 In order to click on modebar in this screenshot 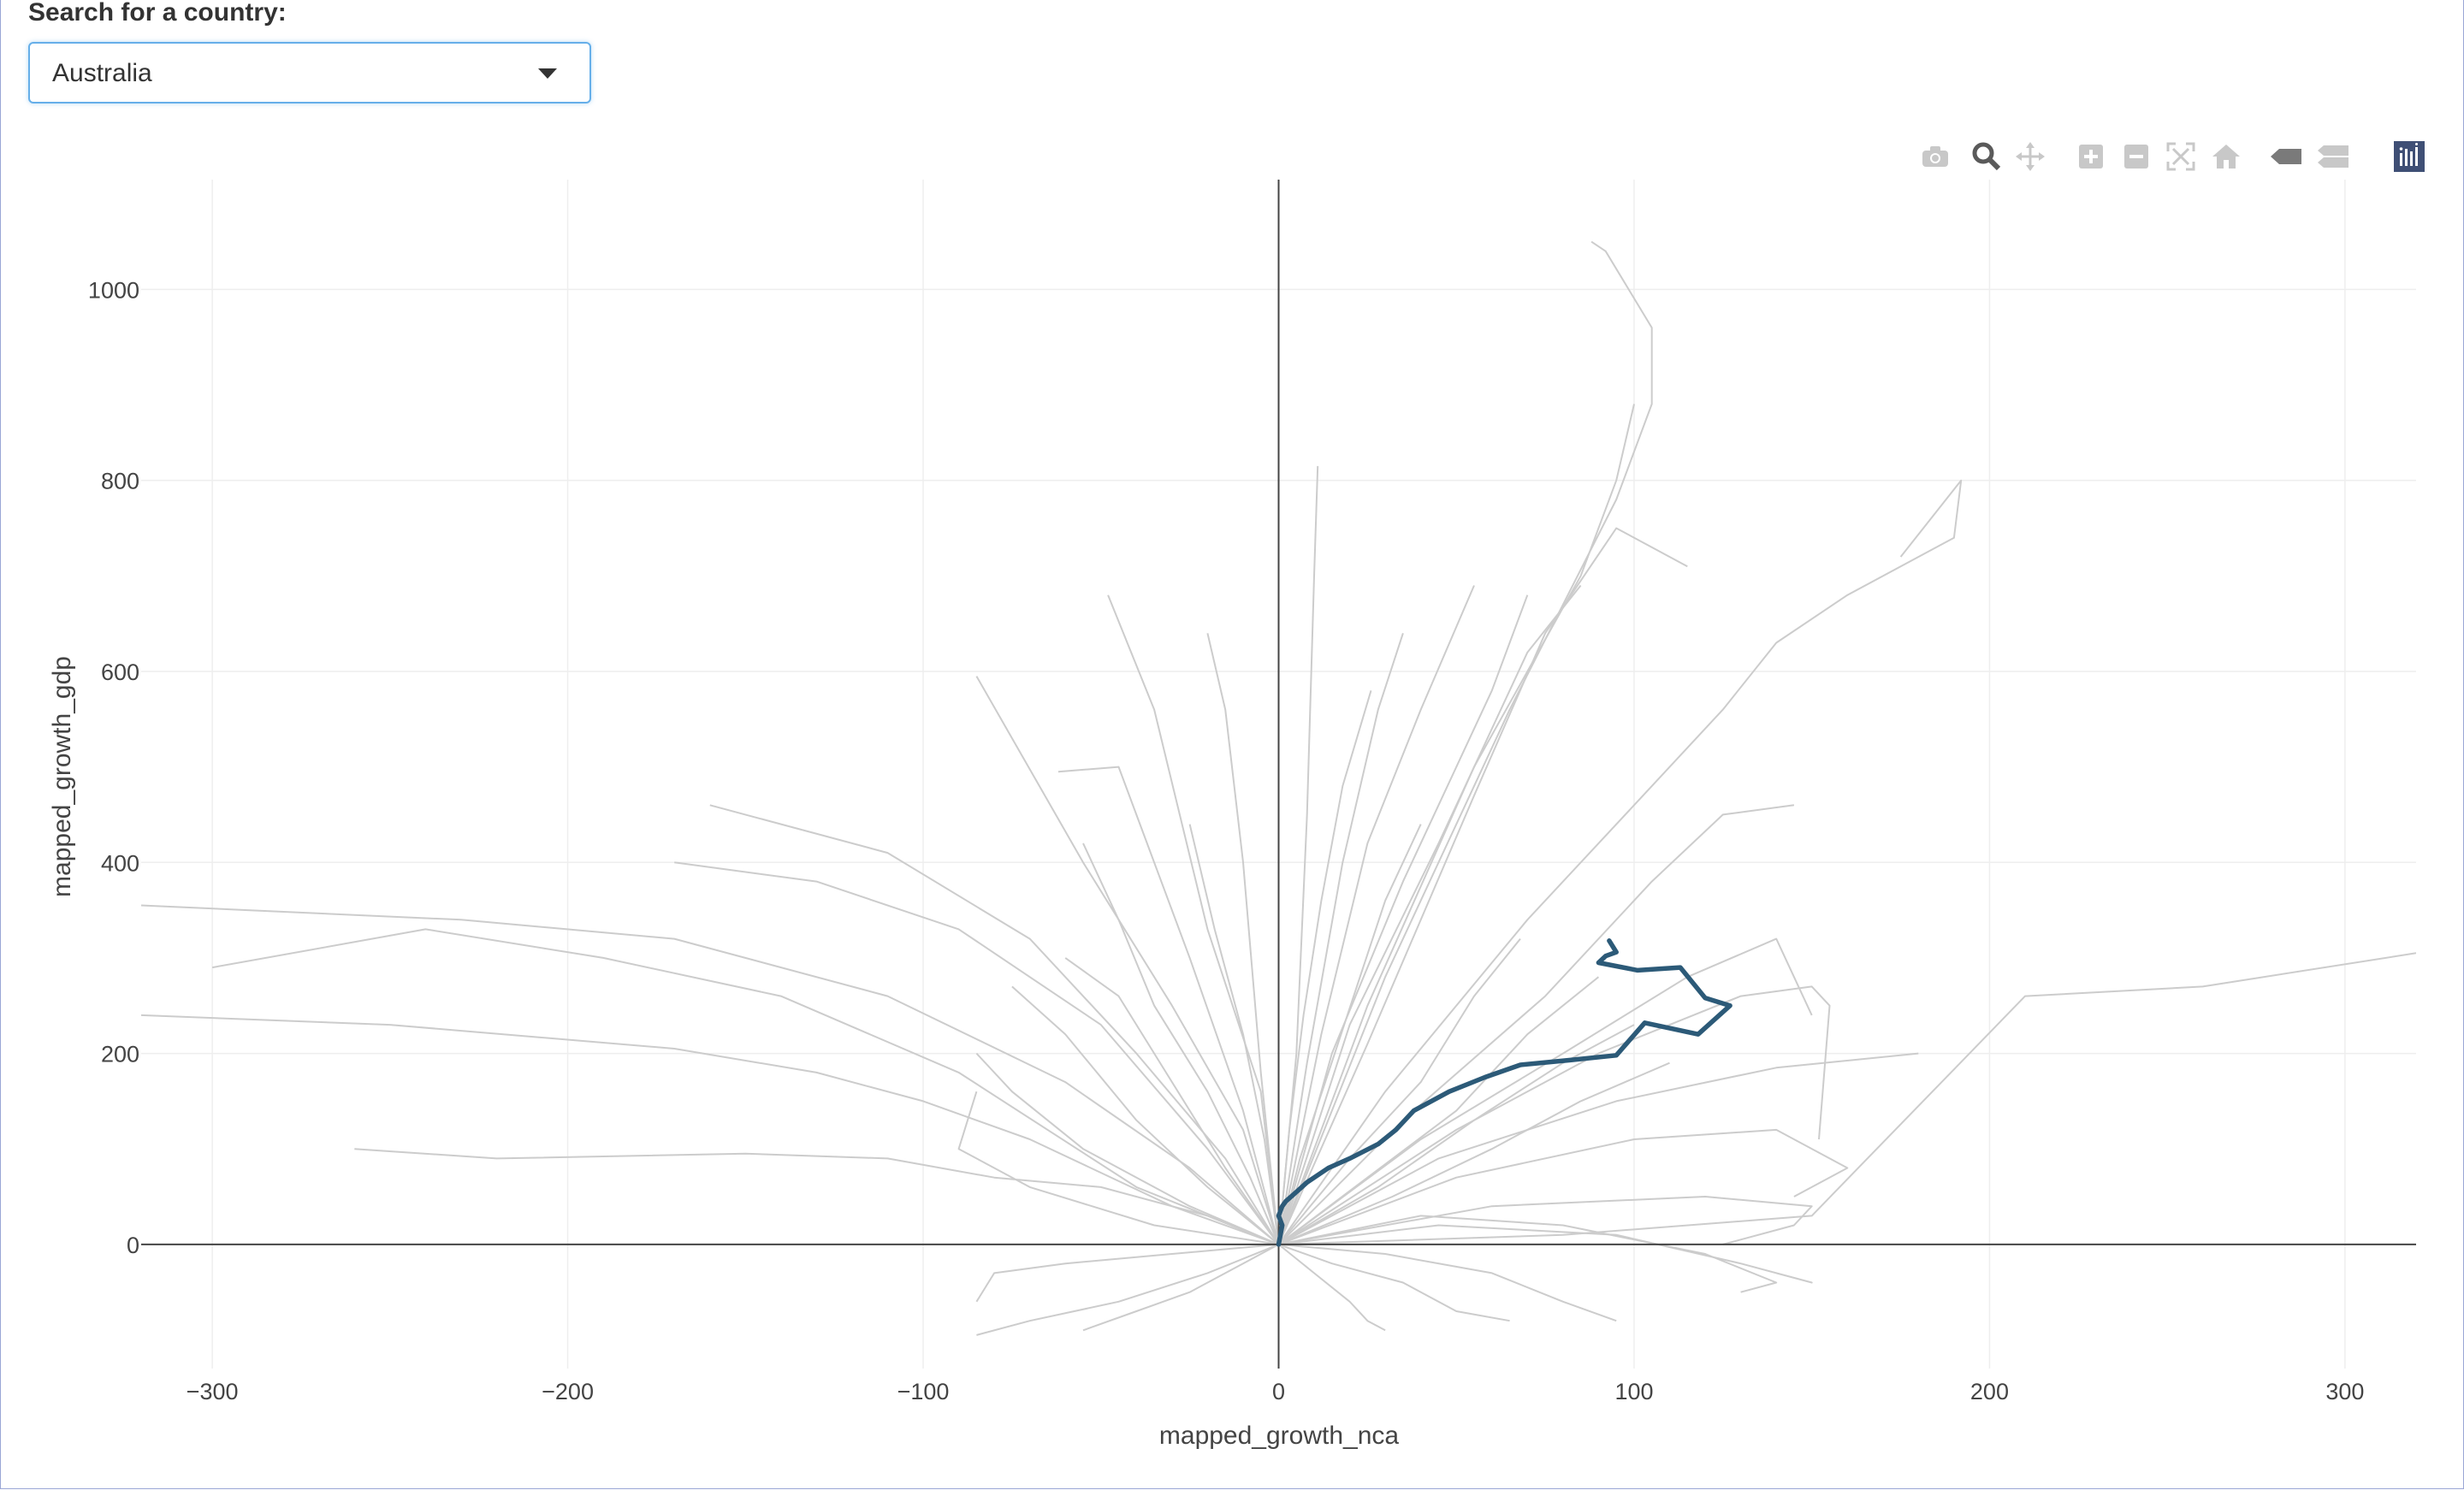, I will do `click(2173, 157)`.